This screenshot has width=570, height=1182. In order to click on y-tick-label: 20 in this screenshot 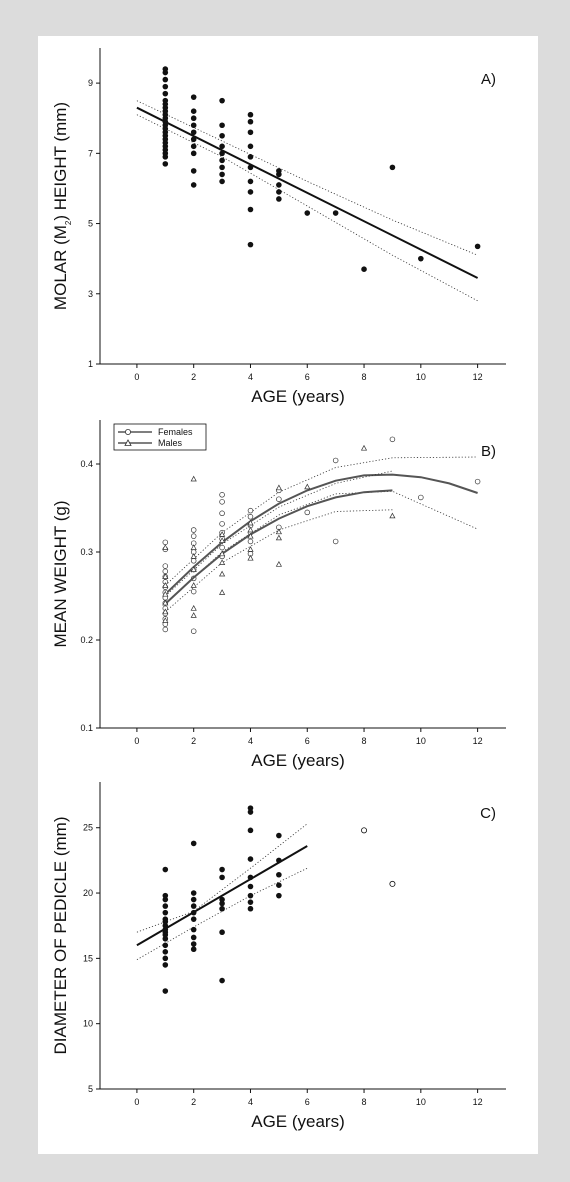, I will do `click(88, 893)`.